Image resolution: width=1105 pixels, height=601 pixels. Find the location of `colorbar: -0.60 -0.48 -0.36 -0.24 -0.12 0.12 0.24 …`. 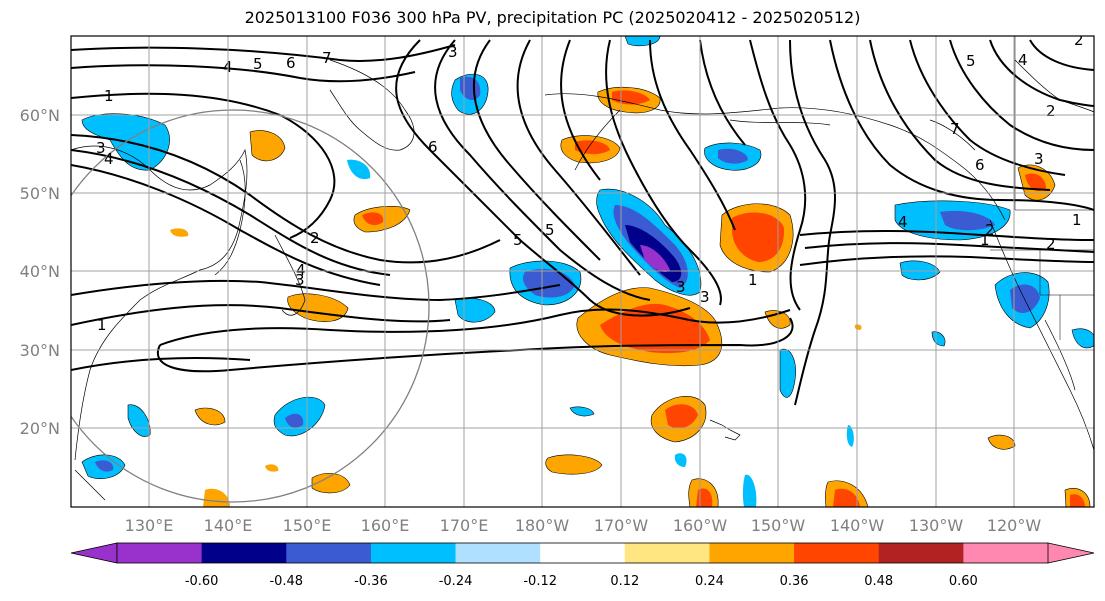

colorbar: -0.60 -0.48 -0.36 -0.24 -0.12 0.12 0.24 … is located at coordinates (582, 565).